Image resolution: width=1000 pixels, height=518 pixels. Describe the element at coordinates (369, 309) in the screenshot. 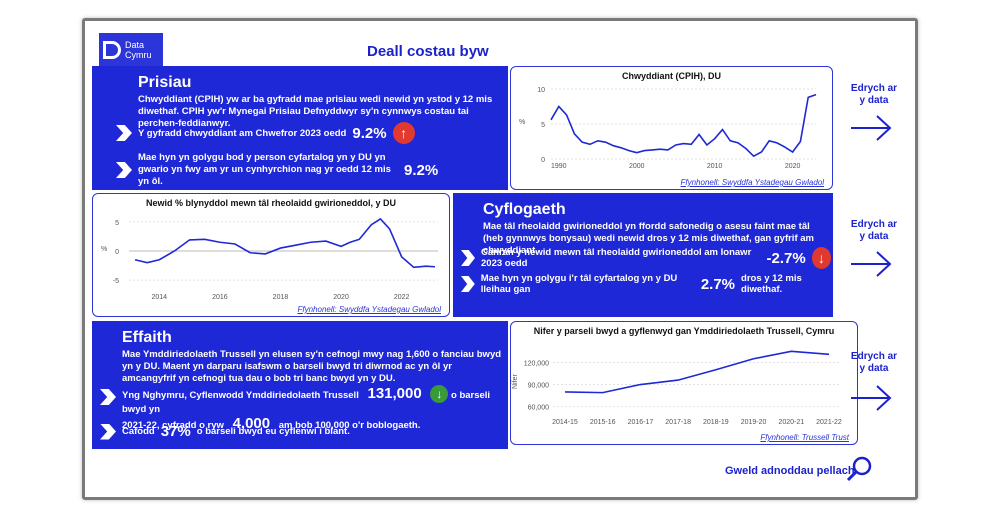

I see `pay-chart-source: Ffynhonell: Swyddfa Ystadegau Gwladol` at that location.